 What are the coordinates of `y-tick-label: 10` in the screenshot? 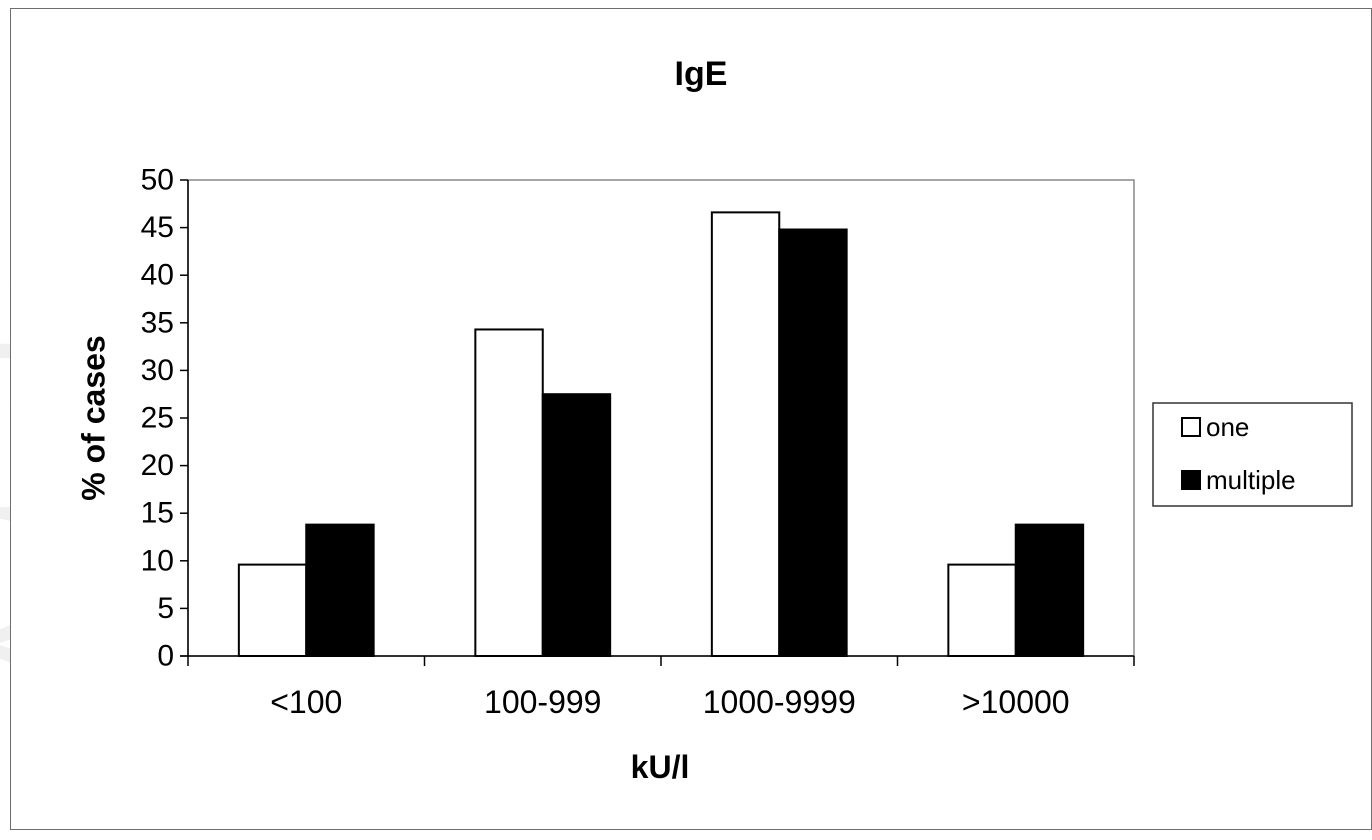 It's located at (157, 560).